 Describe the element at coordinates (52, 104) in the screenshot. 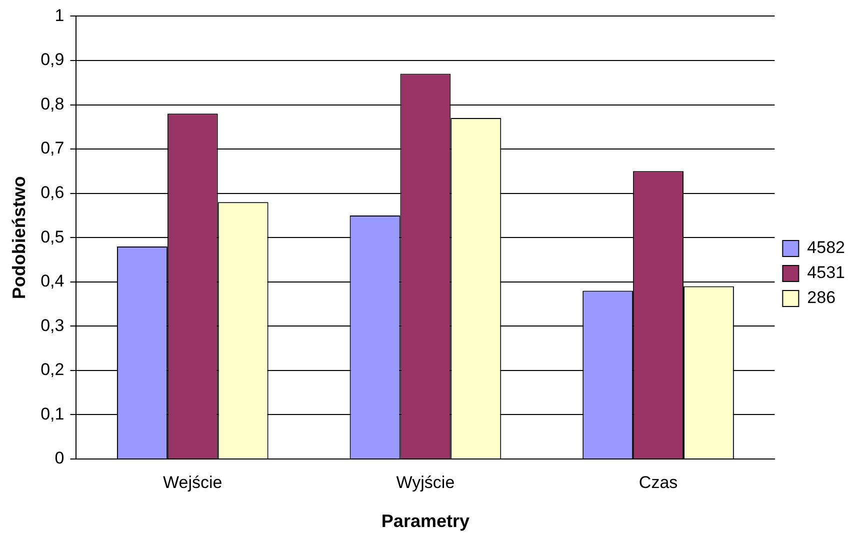

I see `y-tick-label: 0,8` at that location.